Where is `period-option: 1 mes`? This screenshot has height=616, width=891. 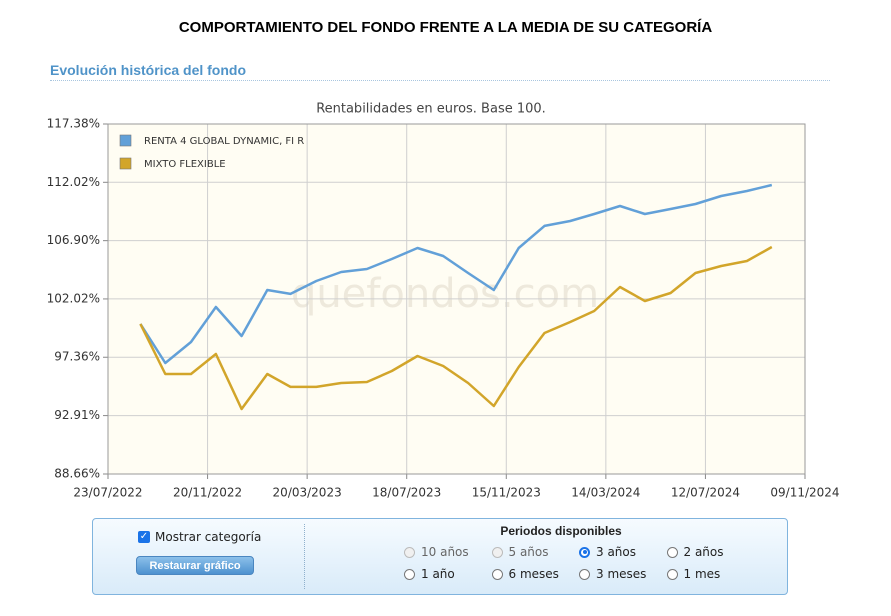 period-option: 1 mes is located at coordinates (693, 574).